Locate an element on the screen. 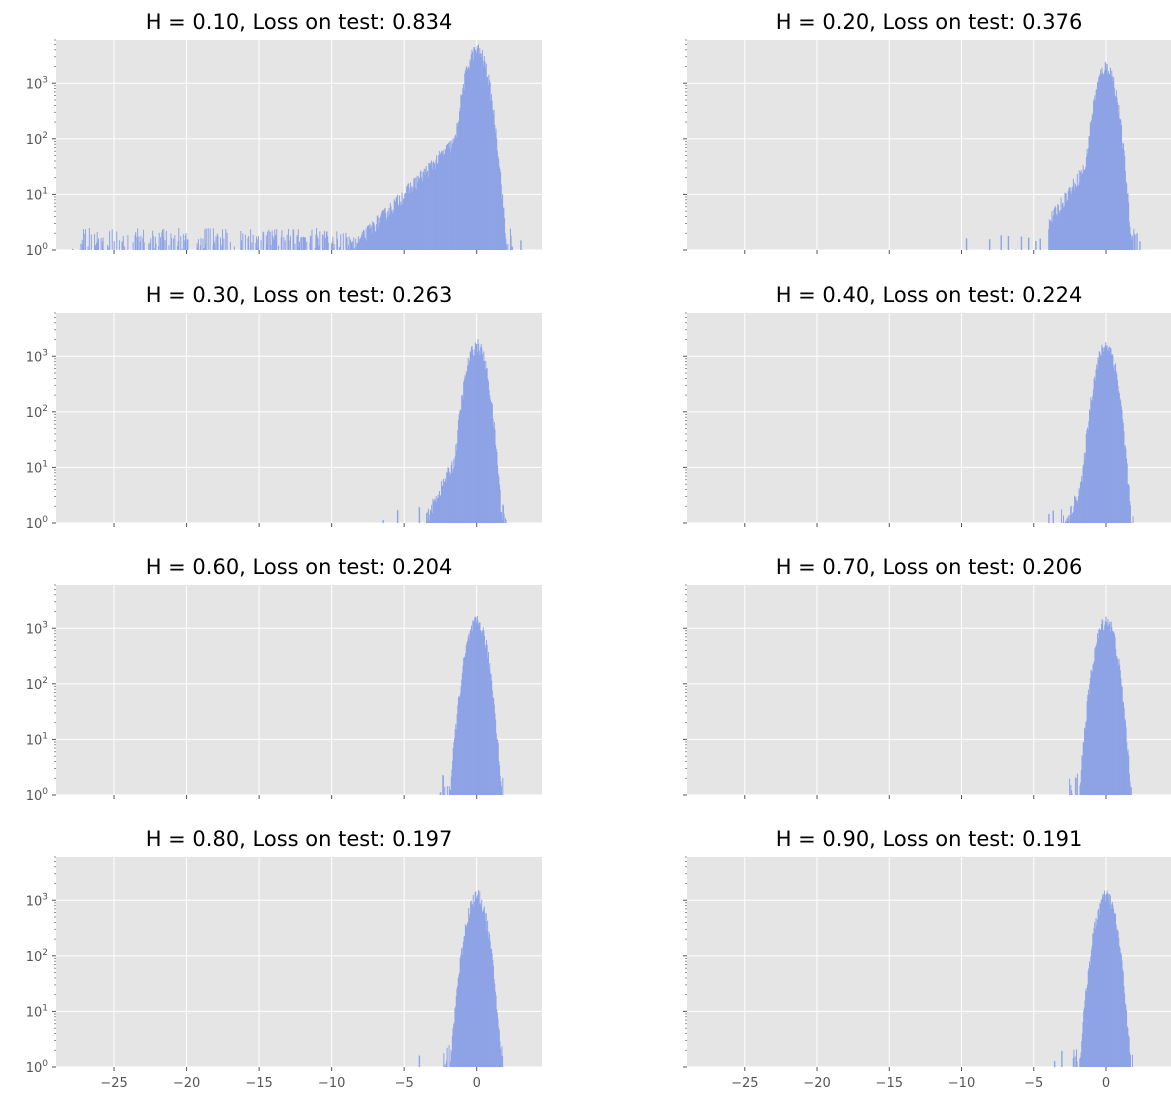 The width and height of the screenshot is (1171, 1095). y-tick-label: 10² is located at coordinates (37, 956).